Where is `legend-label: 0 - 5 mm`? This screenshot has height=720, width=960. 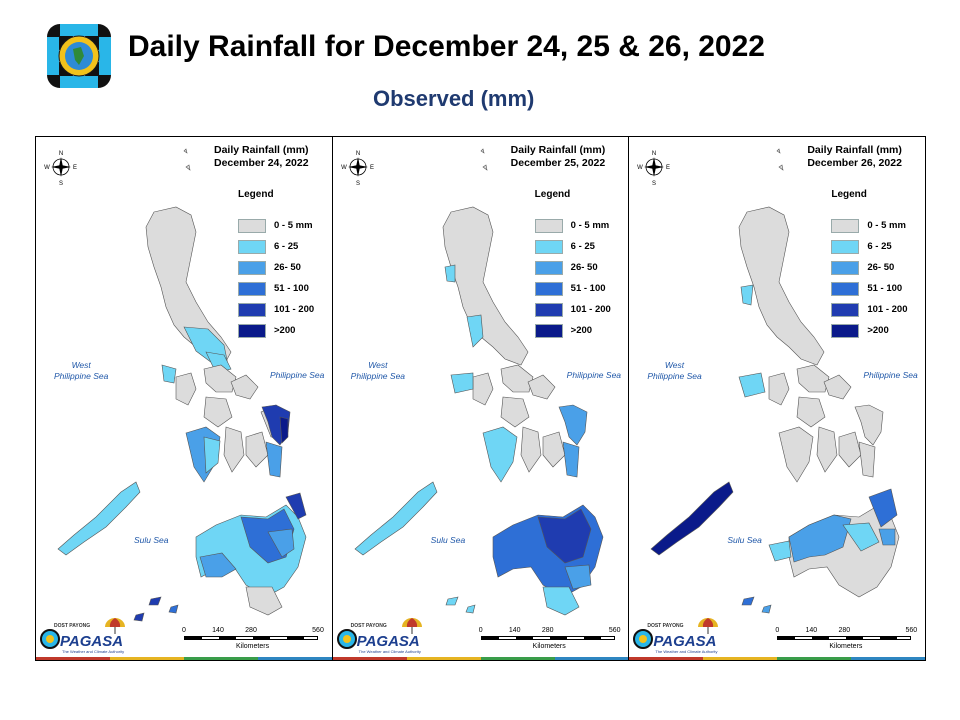 legend-label: 0 - 5 mm is located at coordinates (293, 225).